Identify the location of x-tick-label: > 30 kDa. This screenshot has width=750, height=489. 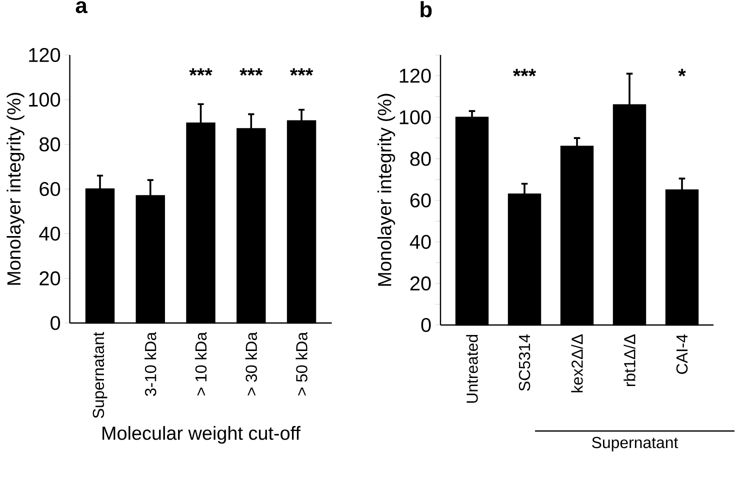
(251, 364).